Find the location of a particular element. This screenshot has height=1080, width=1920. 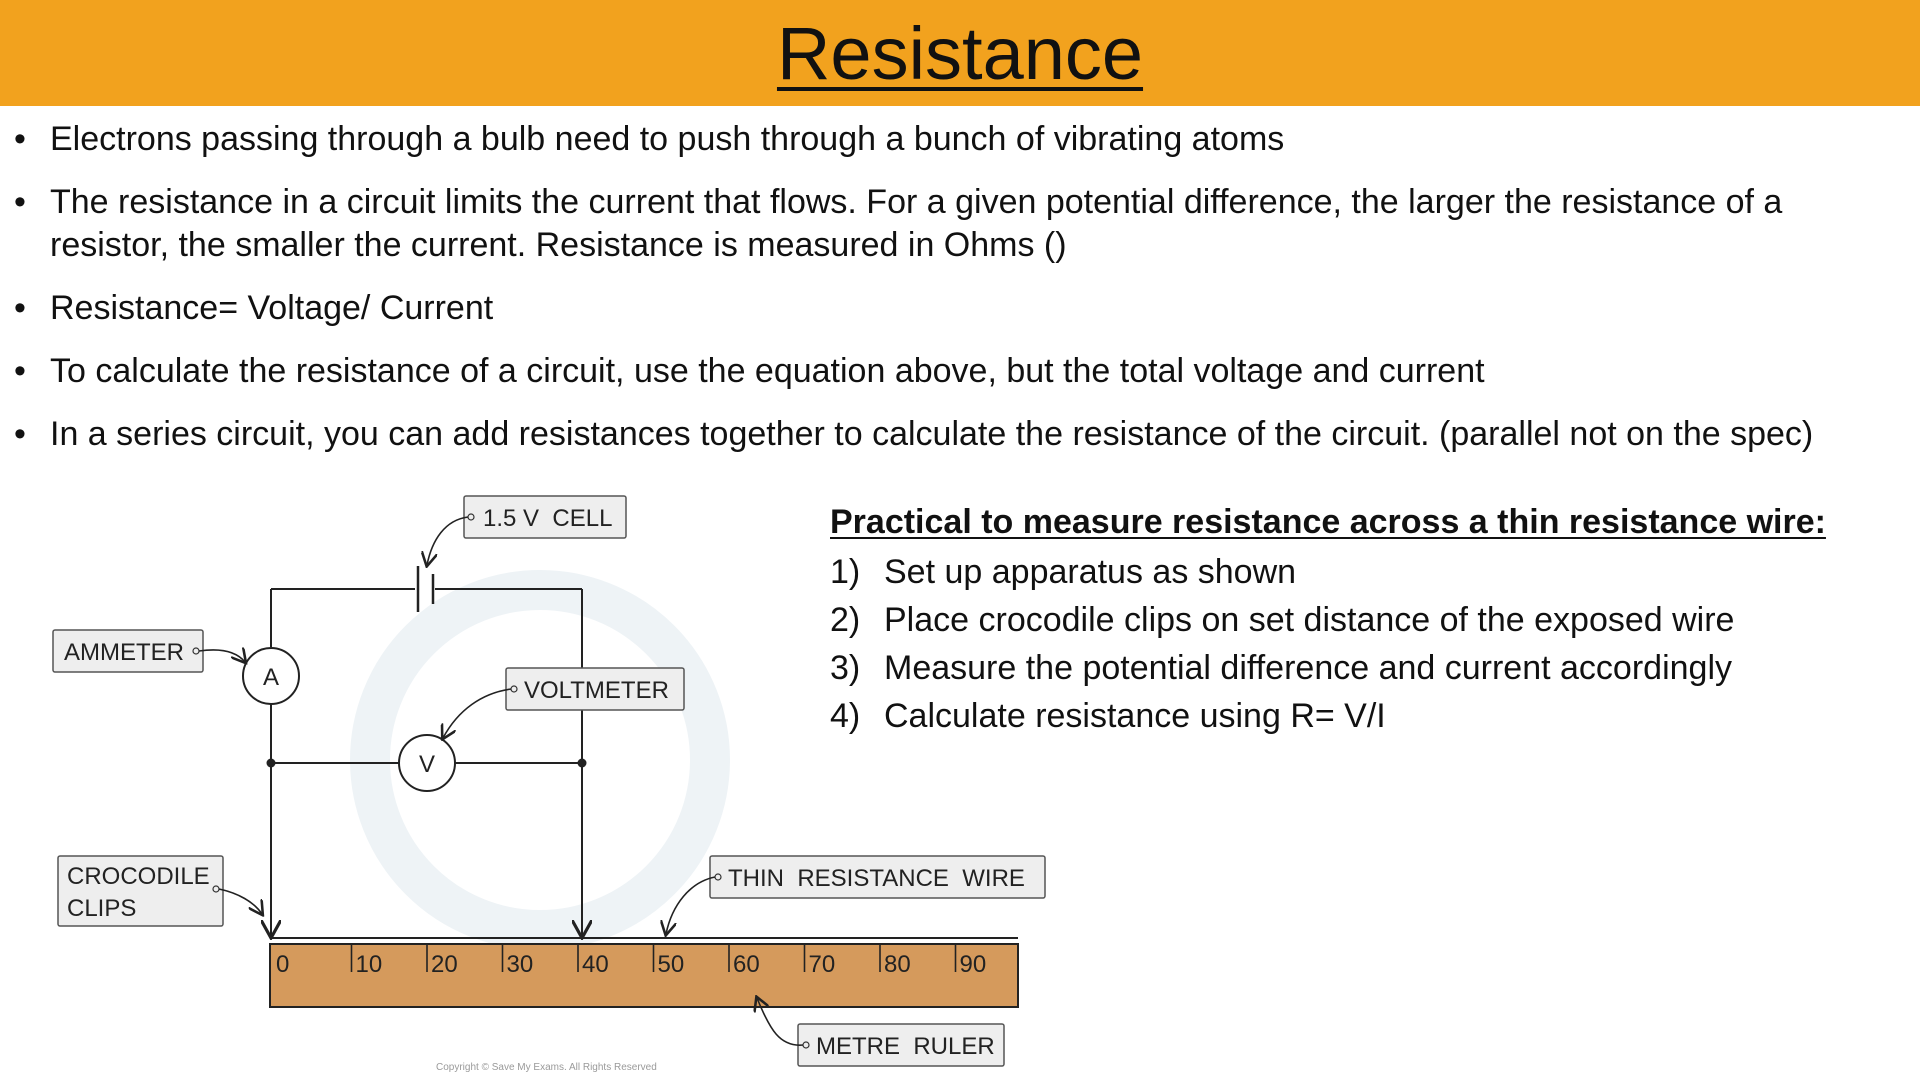

ruler-label-tag: METRE RULER is located at coordinates (881, 1032).